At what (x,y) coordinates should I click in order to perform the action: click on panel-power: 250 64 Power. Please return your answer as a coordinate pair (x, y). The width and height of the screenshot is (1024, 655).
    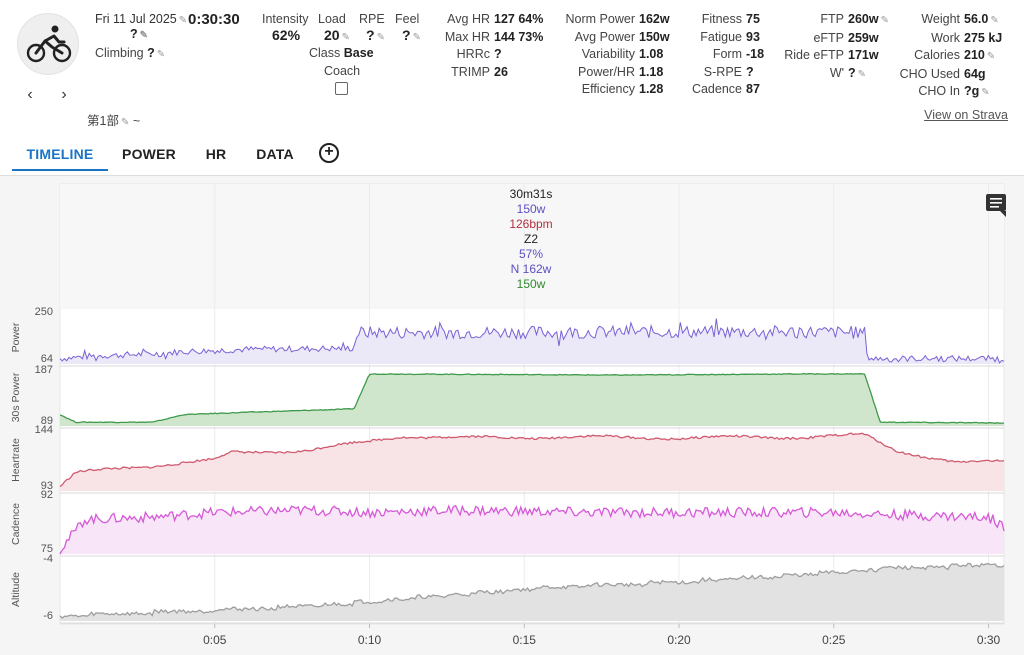
    Looking at the image, I should click on (507, 336).